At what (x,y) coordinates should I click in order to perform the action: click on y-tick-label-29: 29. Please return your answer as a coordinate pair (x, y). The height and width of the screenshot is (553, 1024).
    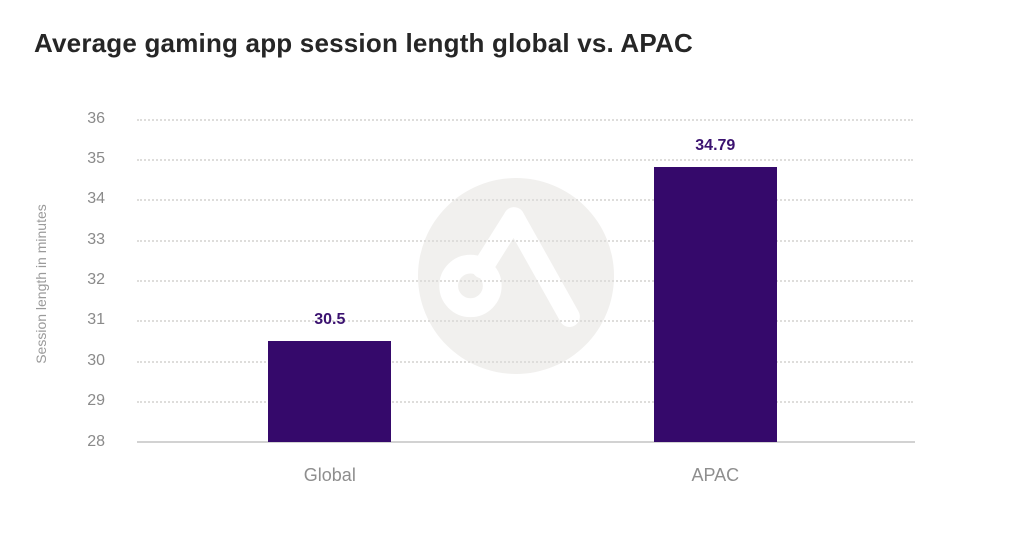
    Looking at the image, I should click on (96, 401).